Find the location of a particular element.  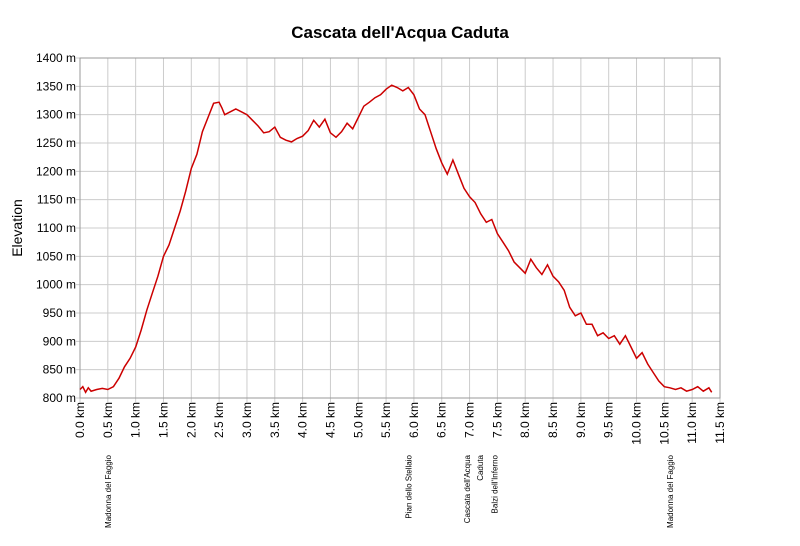

y-tick-label: 1250 m is located at coordinates (56, 143).